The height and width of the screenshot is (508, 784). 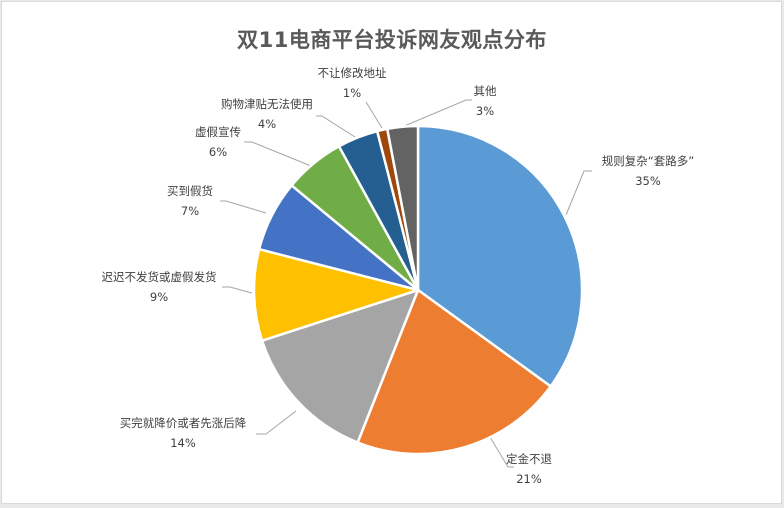 What do you see at coordinates (529, 469) in the screenshot?
I see `data-label-deposit: 定金不退 21%` at bounding box center [529, 469].